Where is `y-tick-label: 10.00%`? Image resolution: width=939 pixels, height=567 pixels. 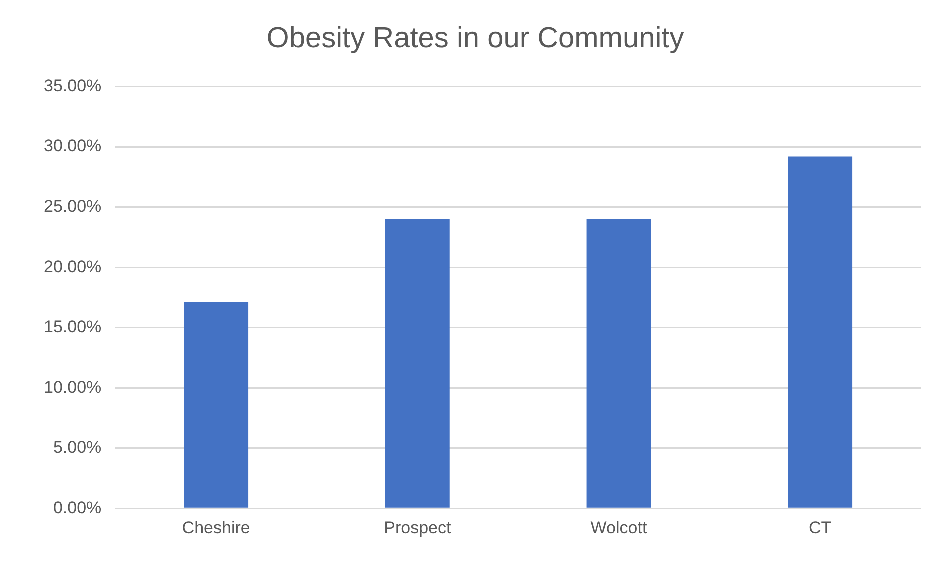
y-tick-label: 10.00% is located at coordinates (73, 387).